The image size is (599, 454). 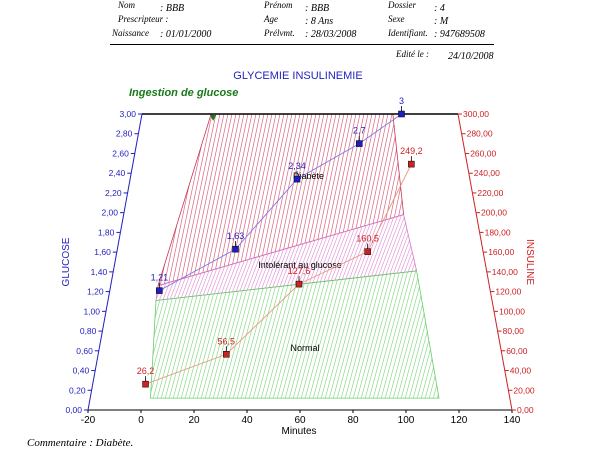 What do you see at coordinates (508, 292) in the screenshot?
I see `y-right-tick-label: 120,00` at bounding box center [508, 292].